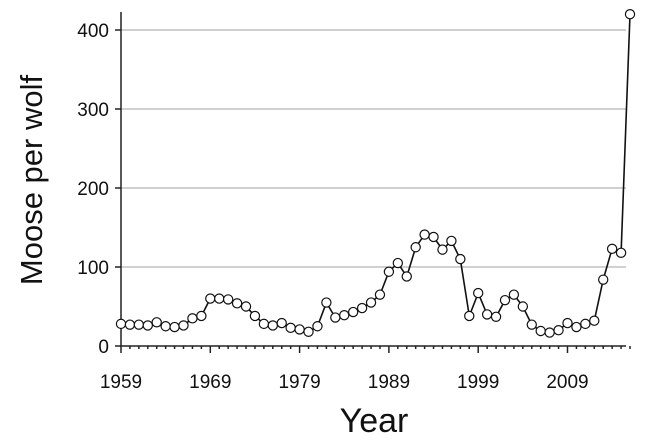 The image size is (648, 443). I want to click on x-tick-label: 1989, so click(389, 382).